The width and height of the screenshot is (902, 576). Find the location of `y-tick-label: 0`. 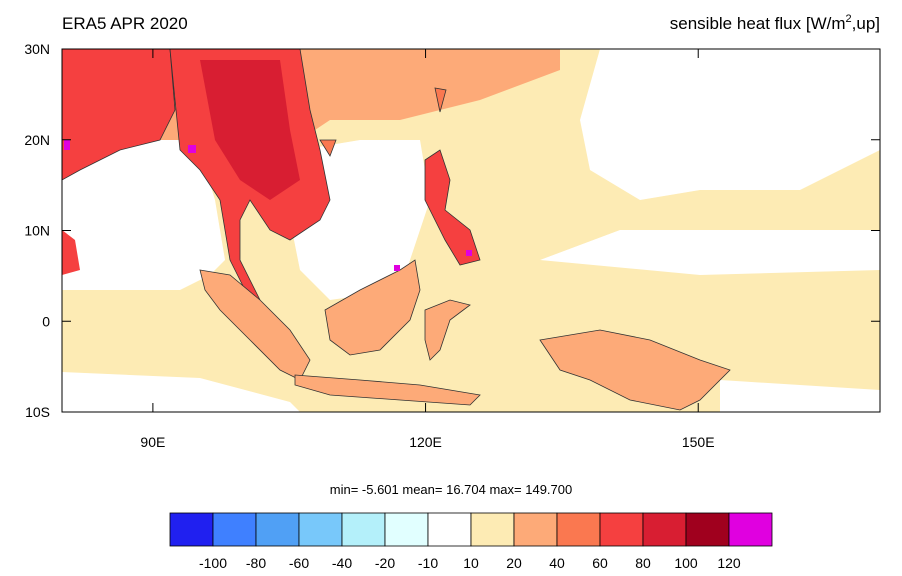

y-tick-label: 0 is located at coordinates (46, 321).